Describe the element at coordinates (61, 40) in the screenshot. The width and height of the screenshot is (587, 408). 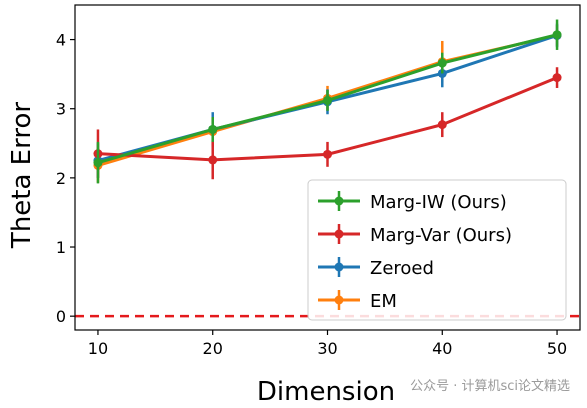
I see `y-tick-label: 4` at that location.